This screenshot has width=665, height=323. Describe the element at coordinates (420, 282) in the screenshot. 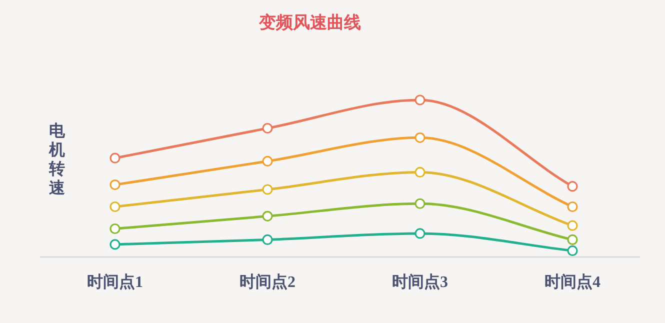

I see `x-tick-label: 时间点3` at that location.